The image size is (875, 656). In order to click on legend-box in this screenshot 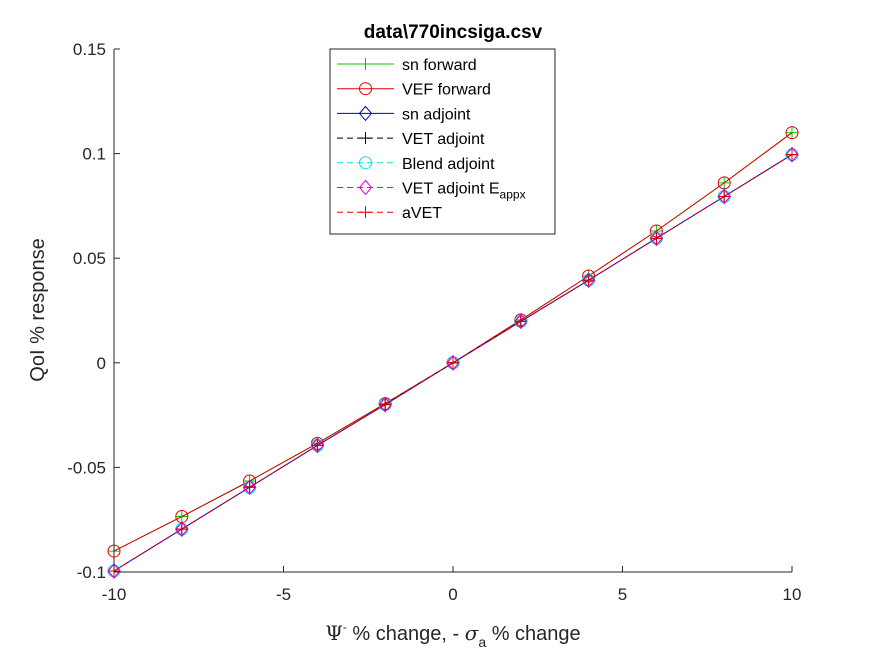, I will do `click(442, 141)`.